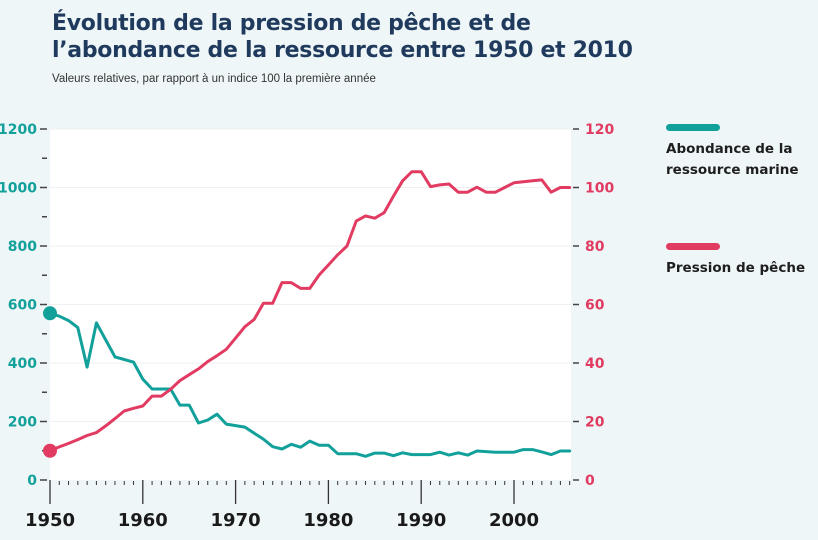  What do you see at coordinates (50, 520) in the screenshot?
I see `x-tick-label: 1950` at bounding box center [50, 520].